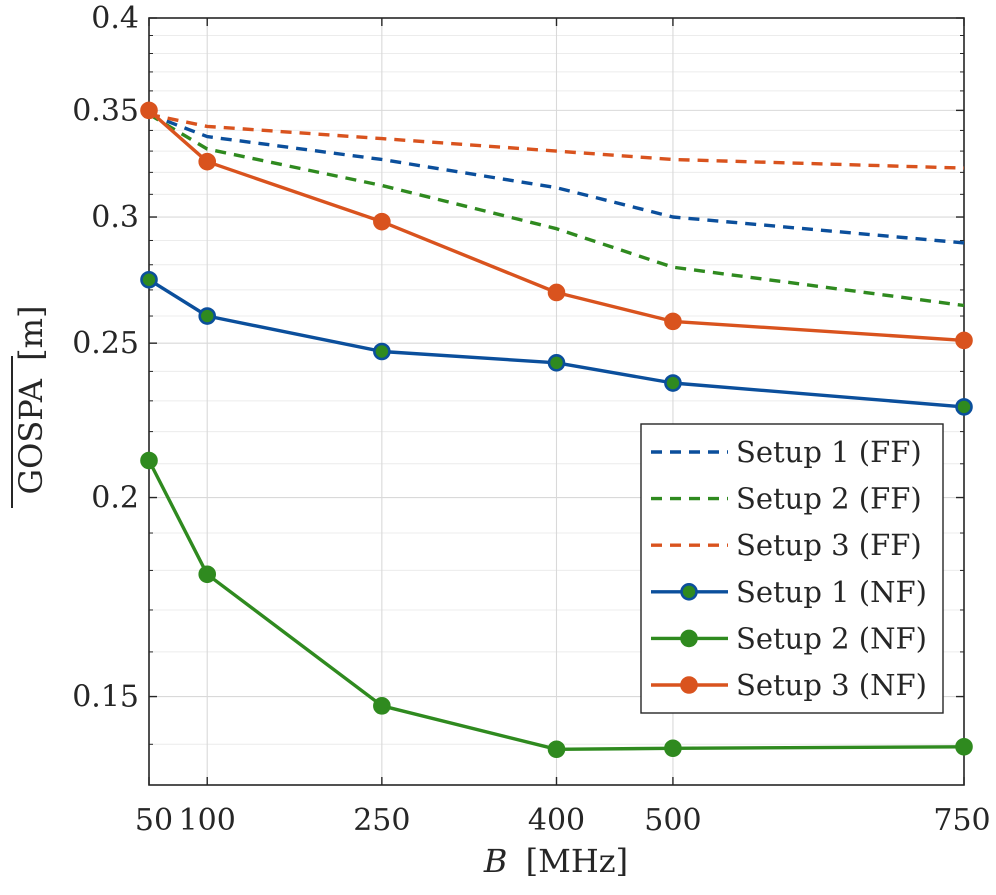 The width and height of the screenshot is (996, 895). Describe the element at coordinates (115, 498) in the screenshot. I see `y-tick-label: 0.2` at that location.